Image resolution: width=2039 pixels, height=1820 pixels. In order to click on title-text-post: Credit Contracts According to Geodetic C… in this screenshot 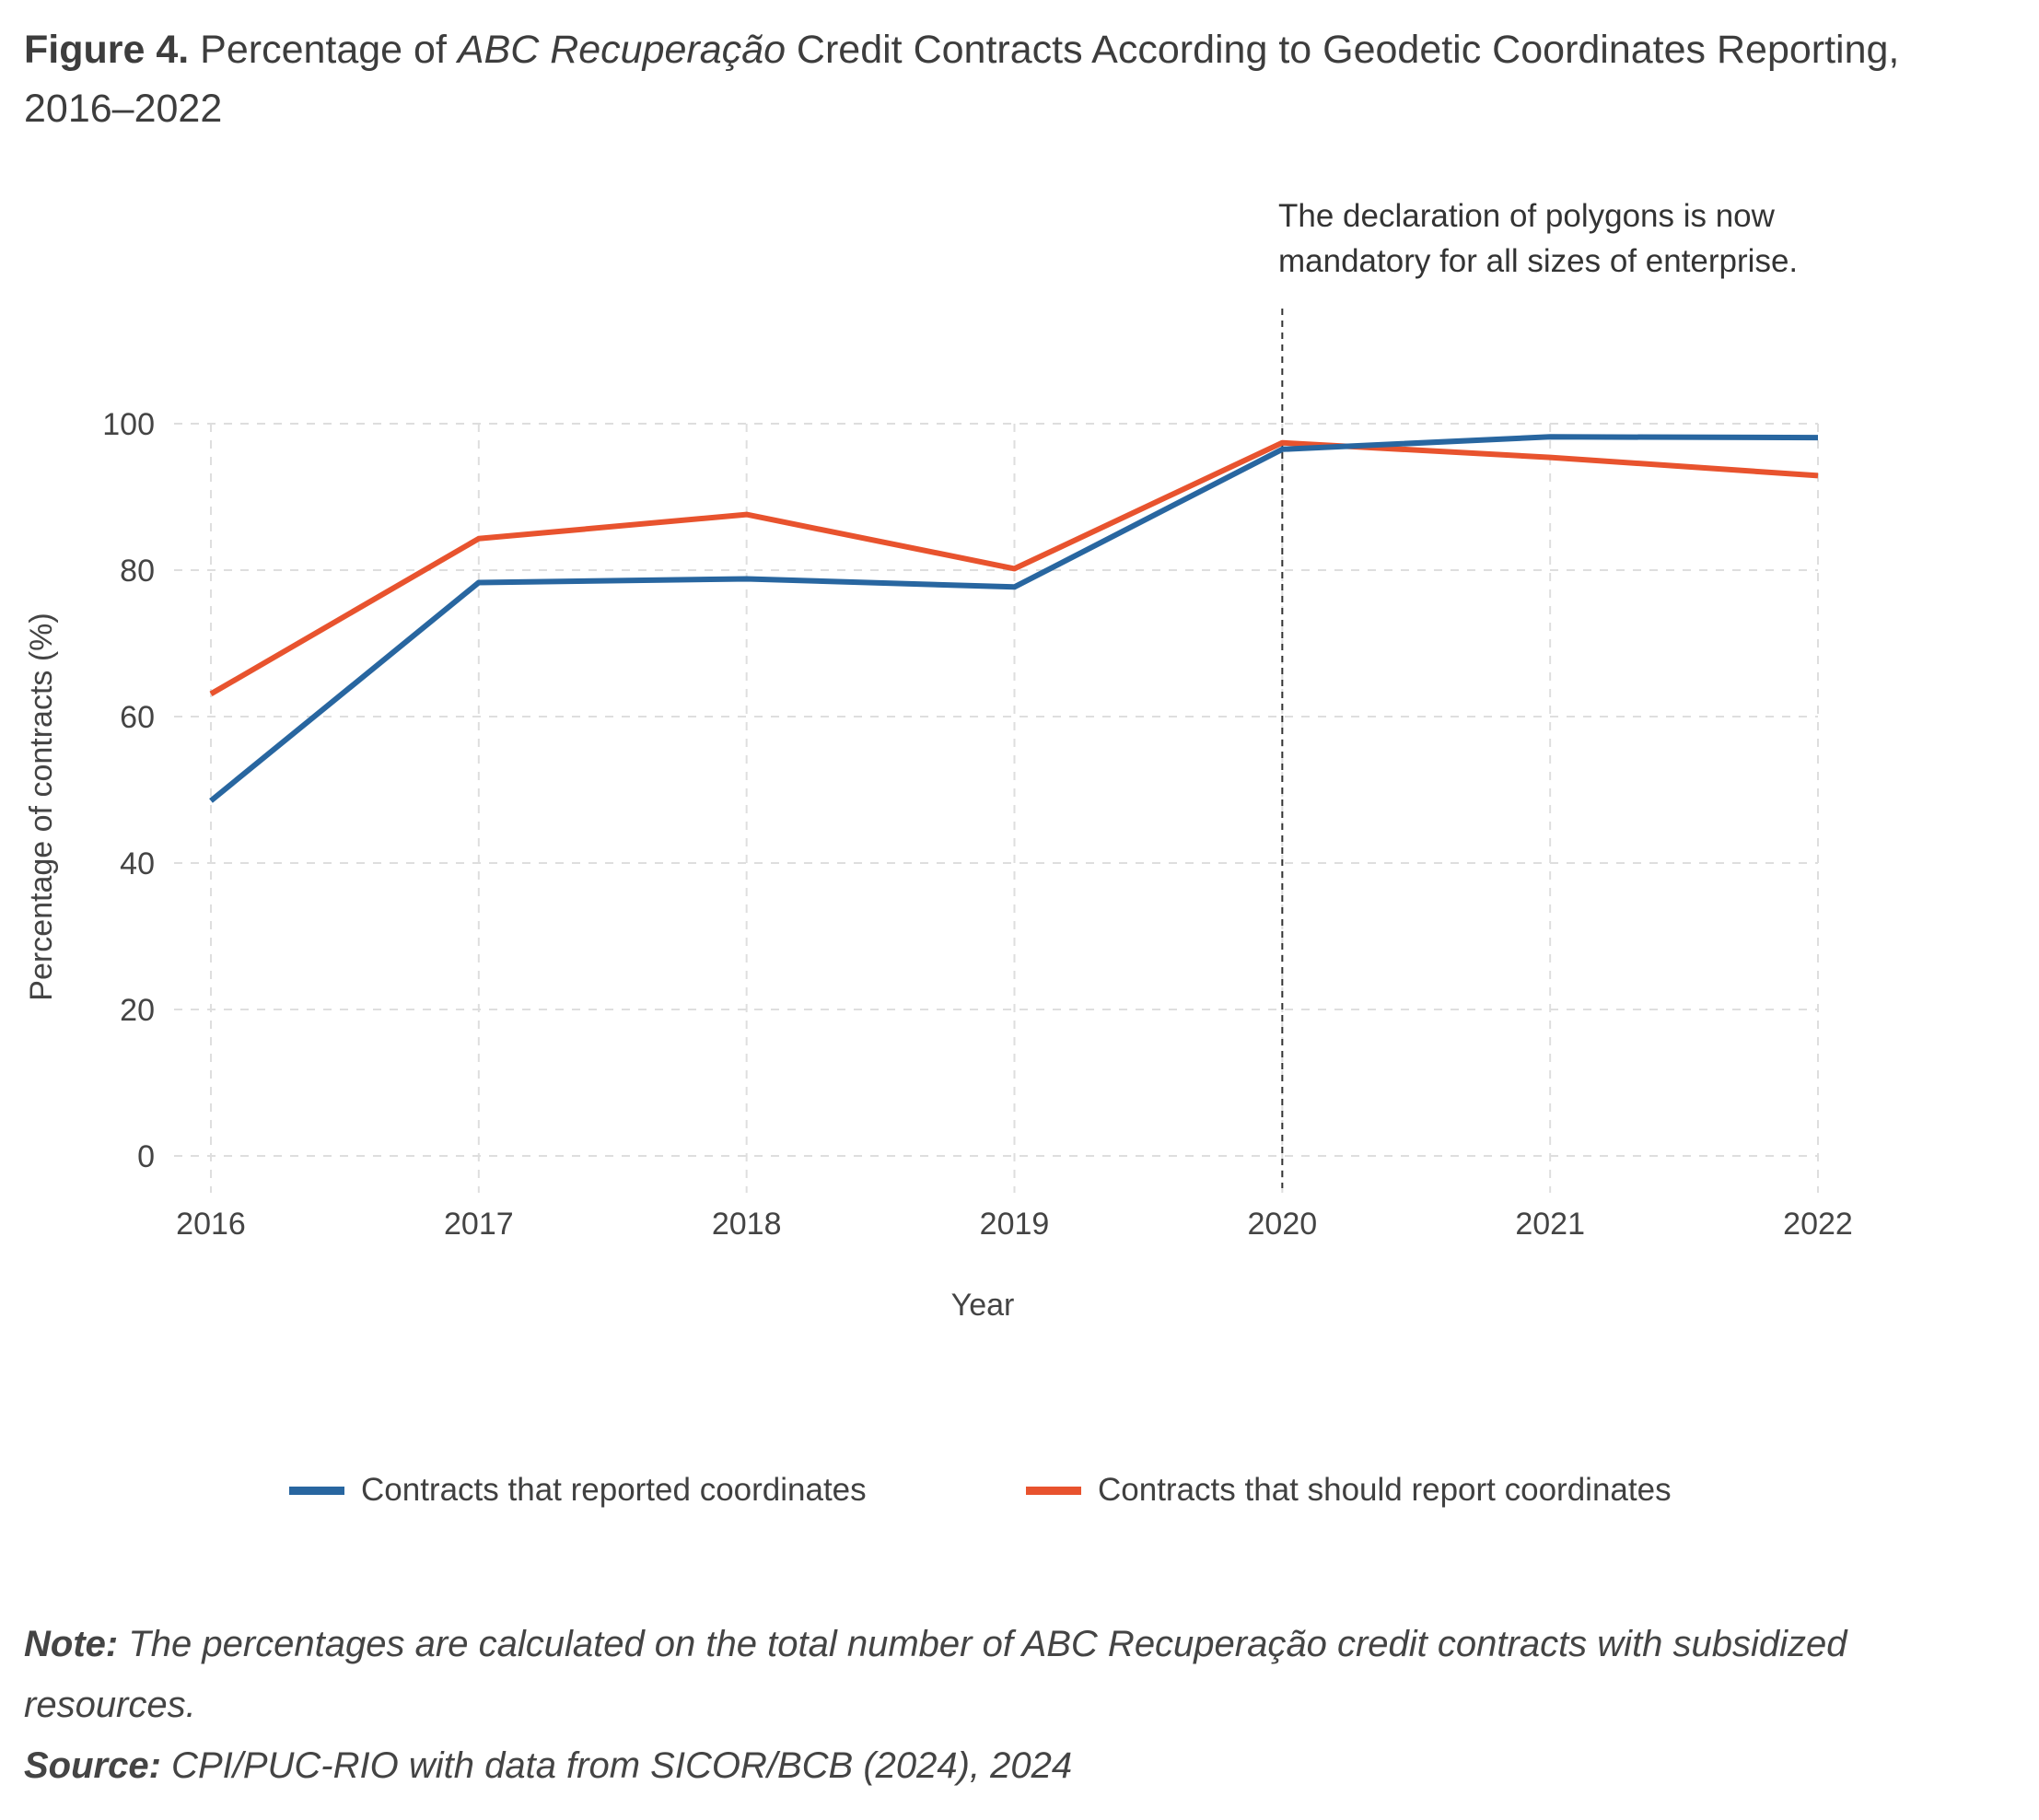, I will do `click(962, 79)`.